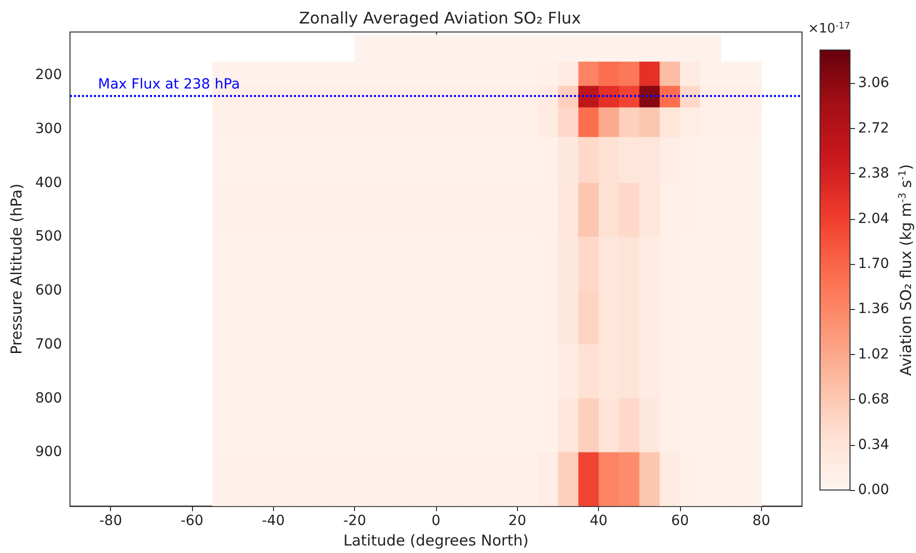  I want to click on y-axis-title: Pressure Altitude (hPa), so click(17, 269).